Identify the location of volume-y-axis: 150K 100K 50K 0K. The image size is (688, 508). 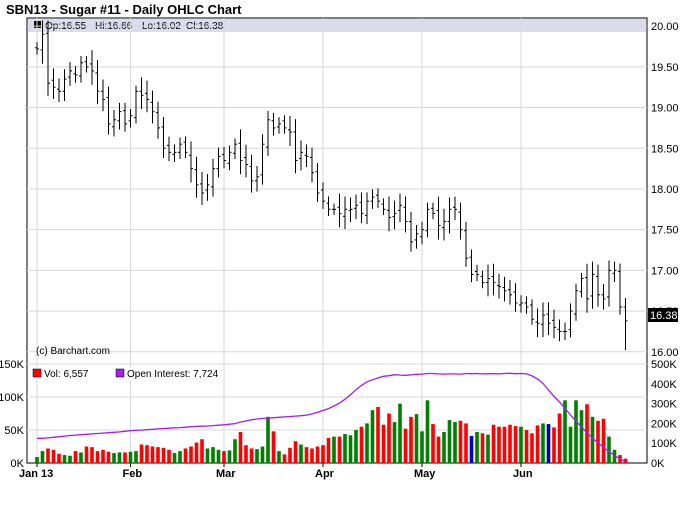
(12, 414).